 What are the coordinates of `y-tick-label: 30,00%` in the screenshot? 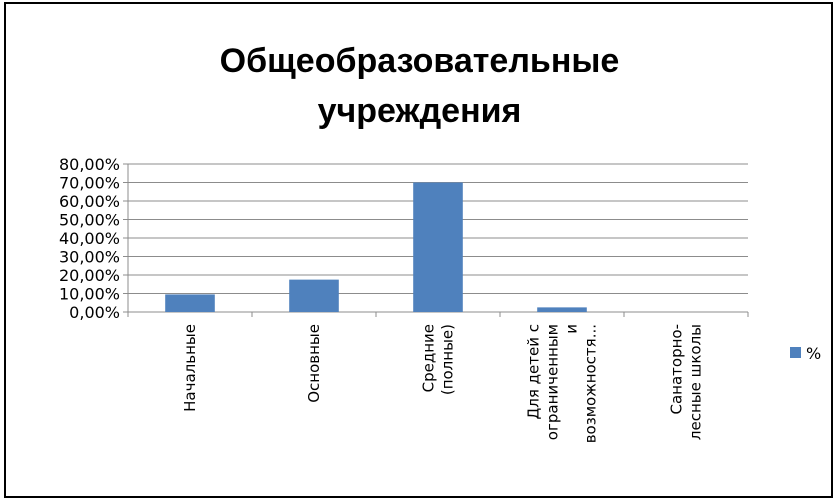 It's located at (89, 257).